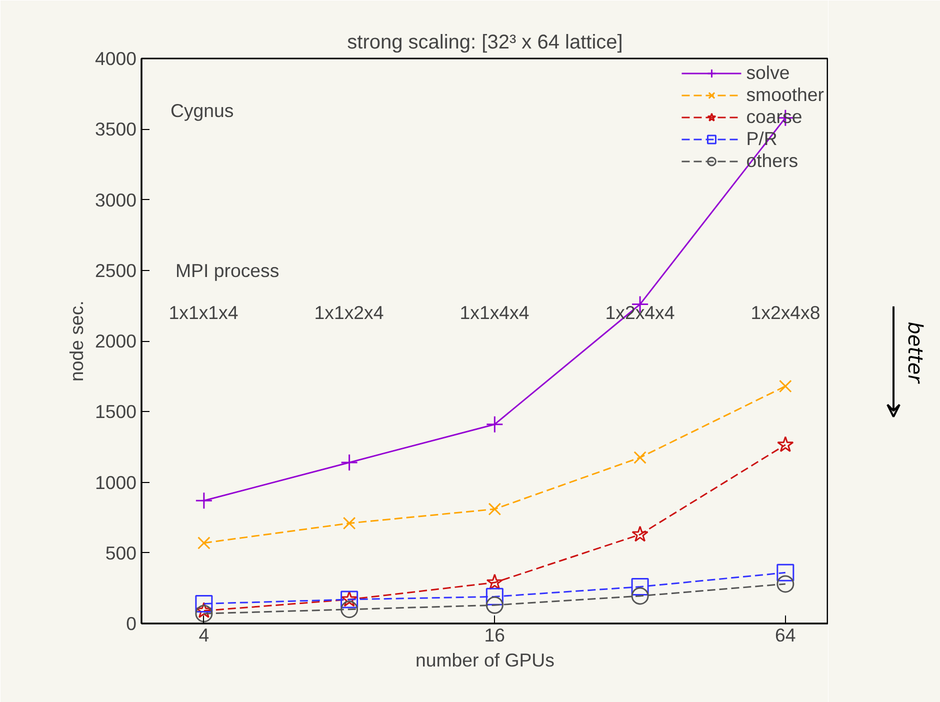  Describe the element at coordinates (785, 312) in the screenshot. I see `annotation: 1x2x4x8` at that location.